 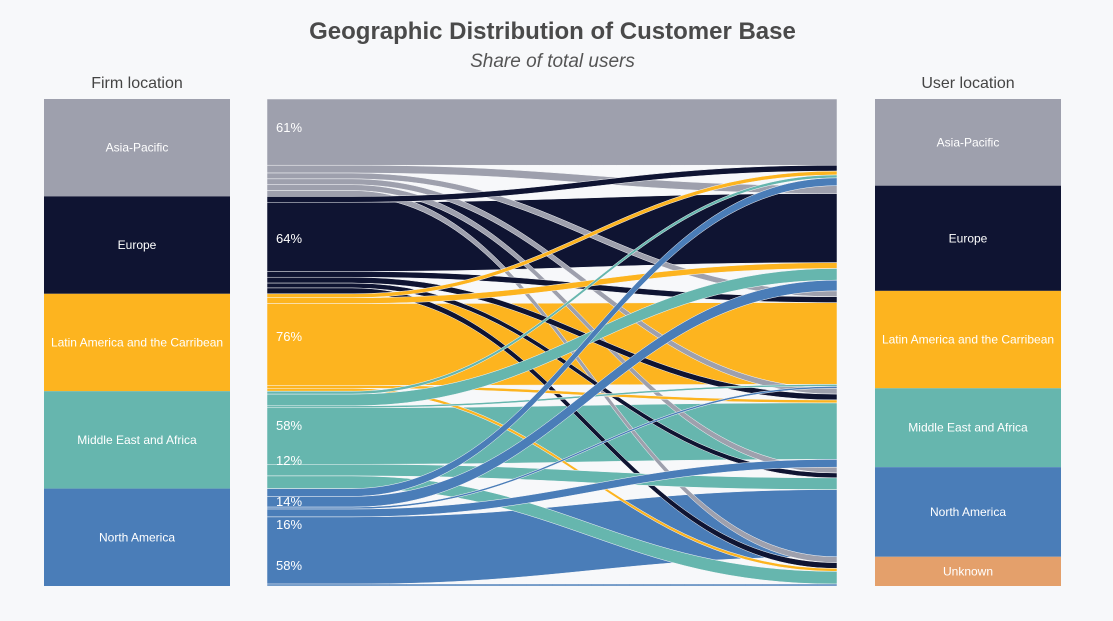 I want to click on right-node-asia-pacific, so click(x=968, y=142).